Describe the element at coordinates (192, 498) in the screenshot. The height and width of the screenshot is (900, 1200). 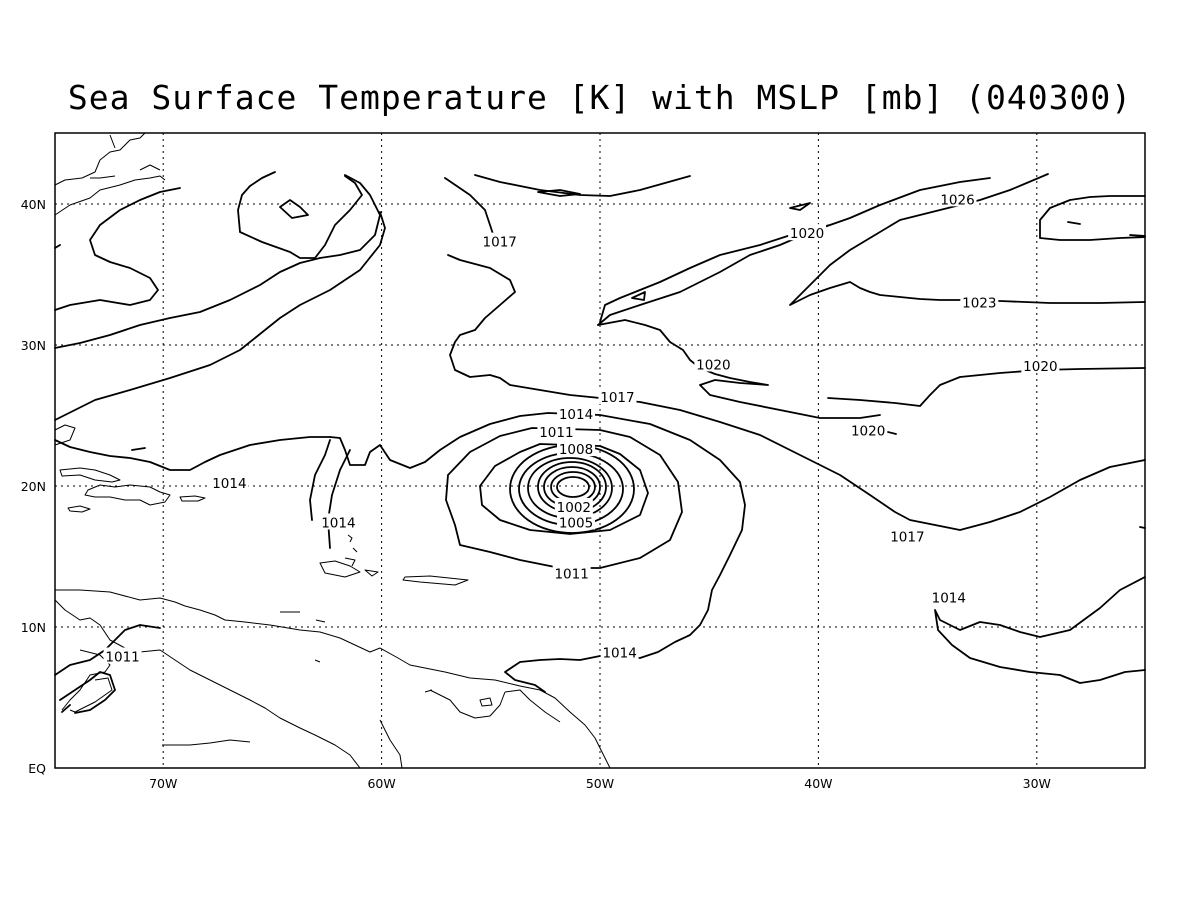
I see `coastline-puerto-rico` at that location.